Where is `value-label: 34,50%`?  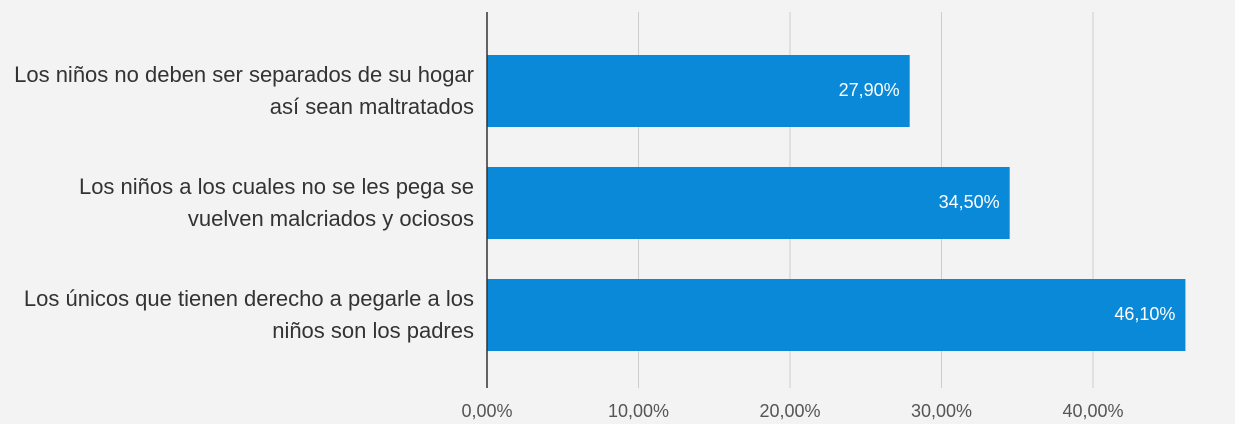
value-label: 34,50% is located at coordinates (969, 202).